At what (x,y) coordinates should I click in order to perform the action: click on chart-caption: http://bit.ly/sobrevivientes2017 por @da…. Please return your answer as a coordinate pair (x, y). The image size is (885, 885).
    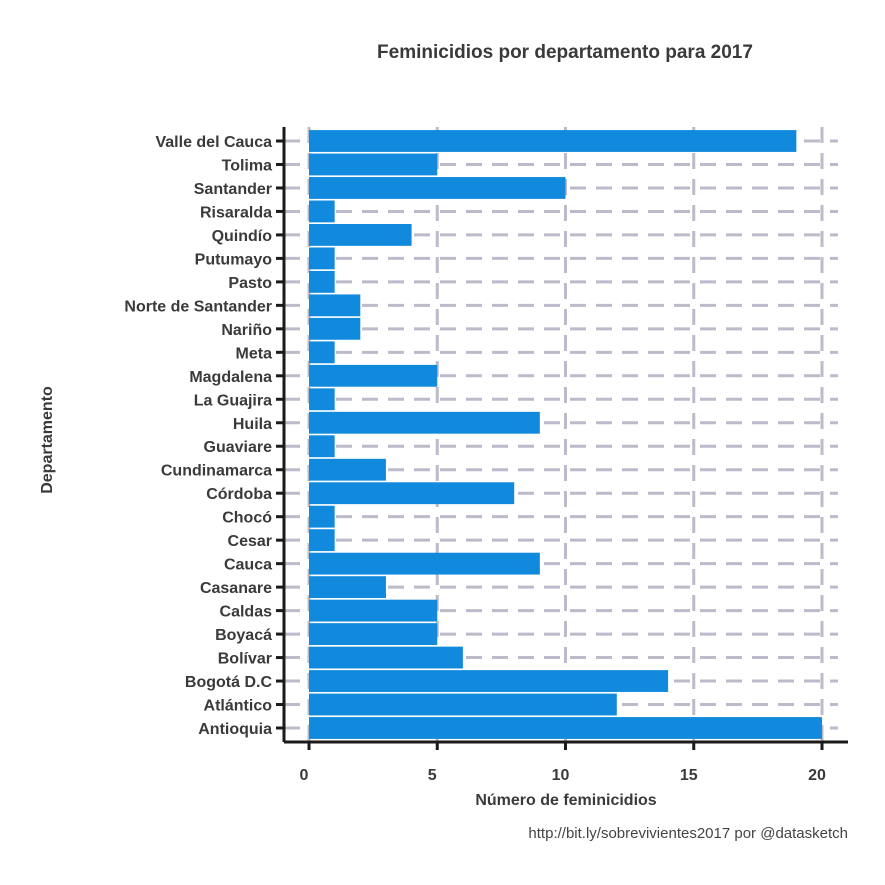
    Looking at the image, I should click on (688, 833).